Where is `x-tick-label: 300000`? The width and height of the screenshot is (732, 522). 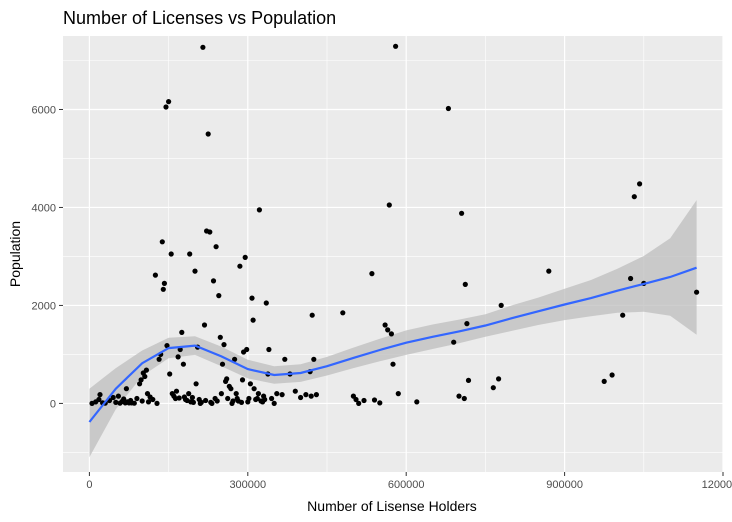
x-tick-label: 300000 is located at coordinates (247, 485).